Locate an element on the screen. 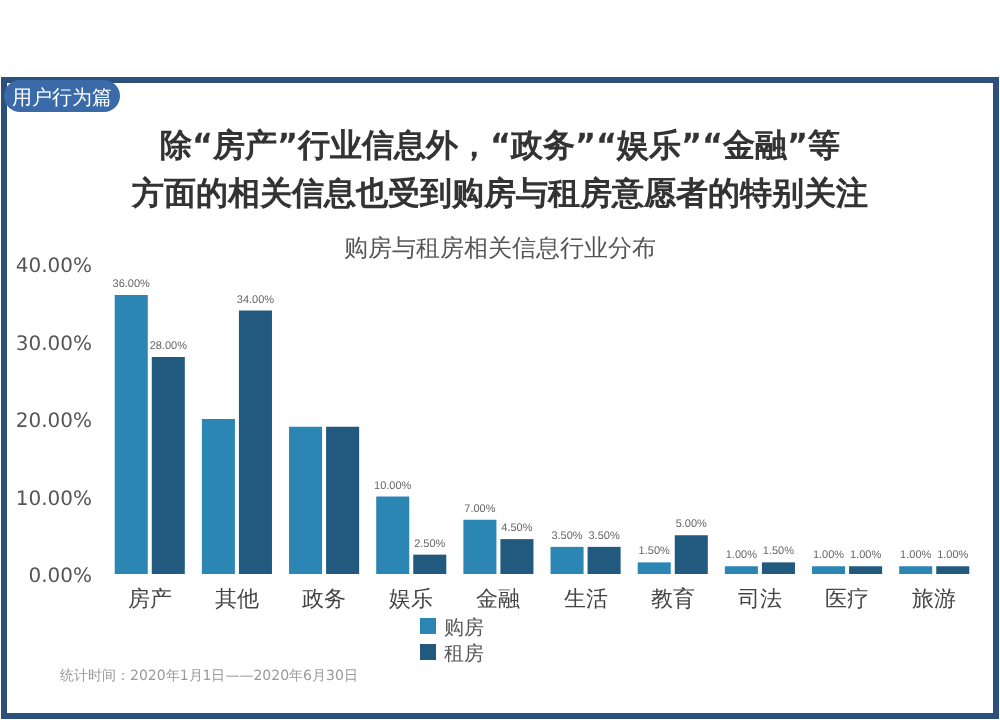  x-tick-label: 政务 is located at coordinates (324, 599).